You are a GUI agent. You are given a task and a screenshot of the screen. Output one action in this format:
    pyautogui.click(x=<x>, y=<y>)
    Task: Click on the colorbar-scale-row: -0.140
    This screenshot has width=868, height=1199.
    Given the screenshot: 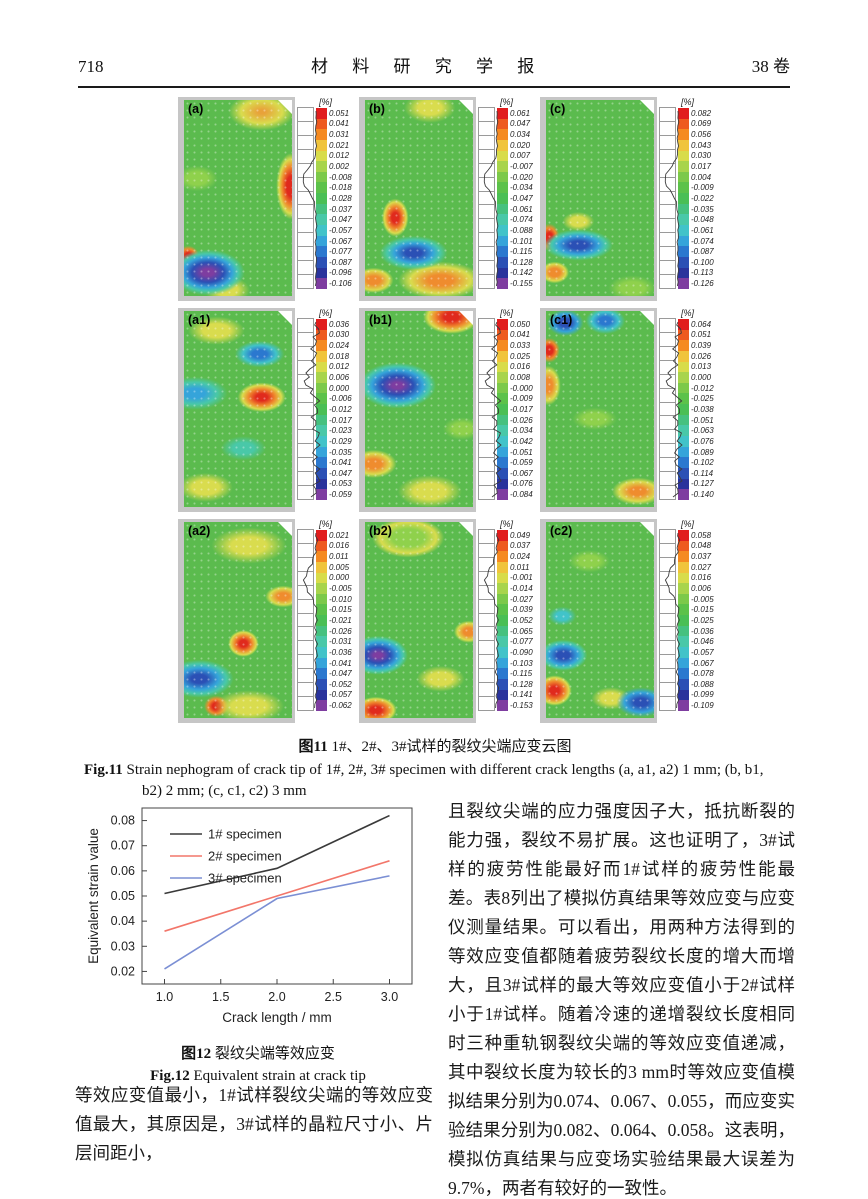 What is the action you would take?
    pyautogui.click(x=696, y=494)
    